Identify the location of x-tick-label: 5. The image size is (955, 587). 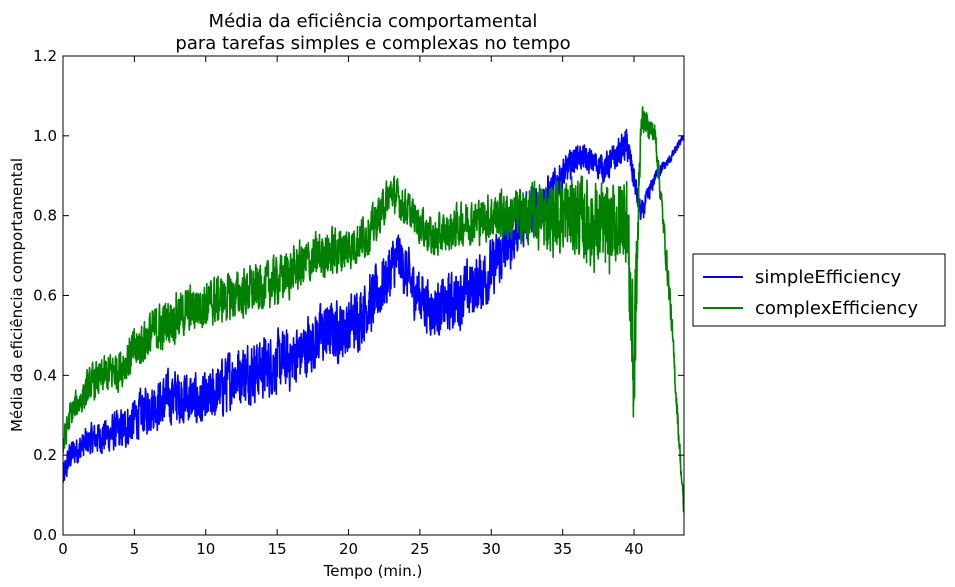
(135, 549).